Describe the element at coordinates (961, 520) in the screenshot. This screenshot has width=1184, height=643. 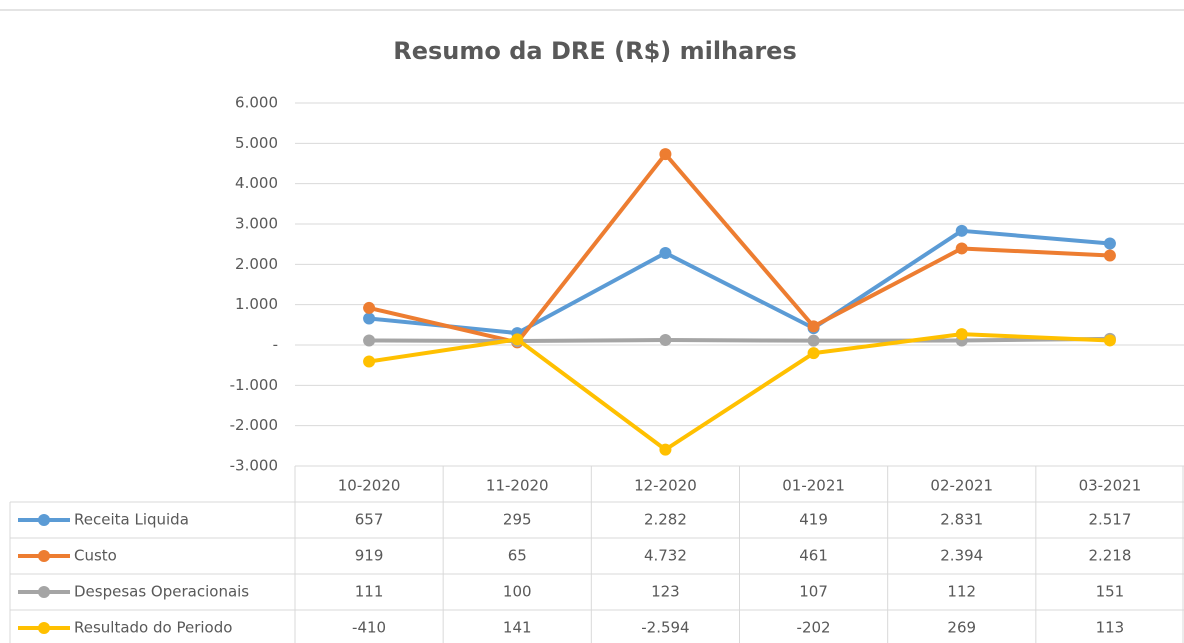
I see `table-value: 2.831` at that location.